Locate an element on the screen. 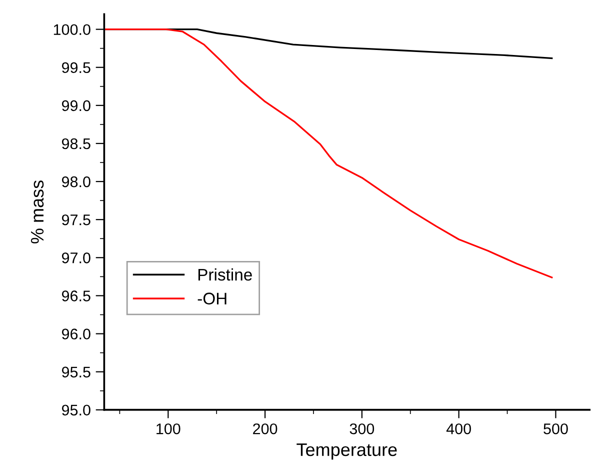  y-tick-label: 100.0 is located at coordinates (72, 30).